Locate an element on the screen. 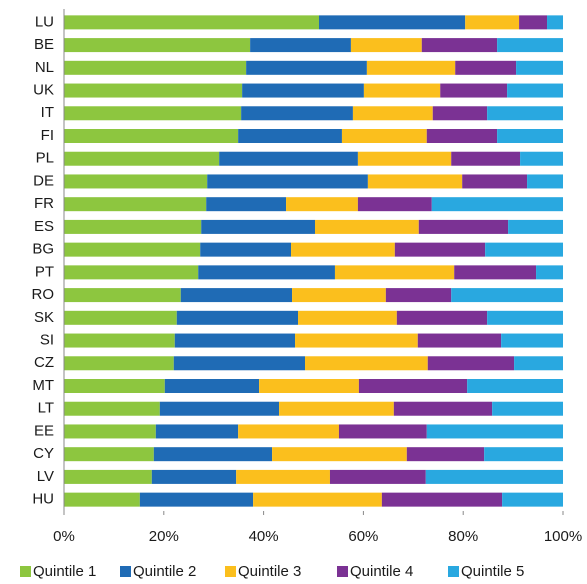 The image size is (587, 584). y-tick-label: FI is located at coordinates (47, 135).